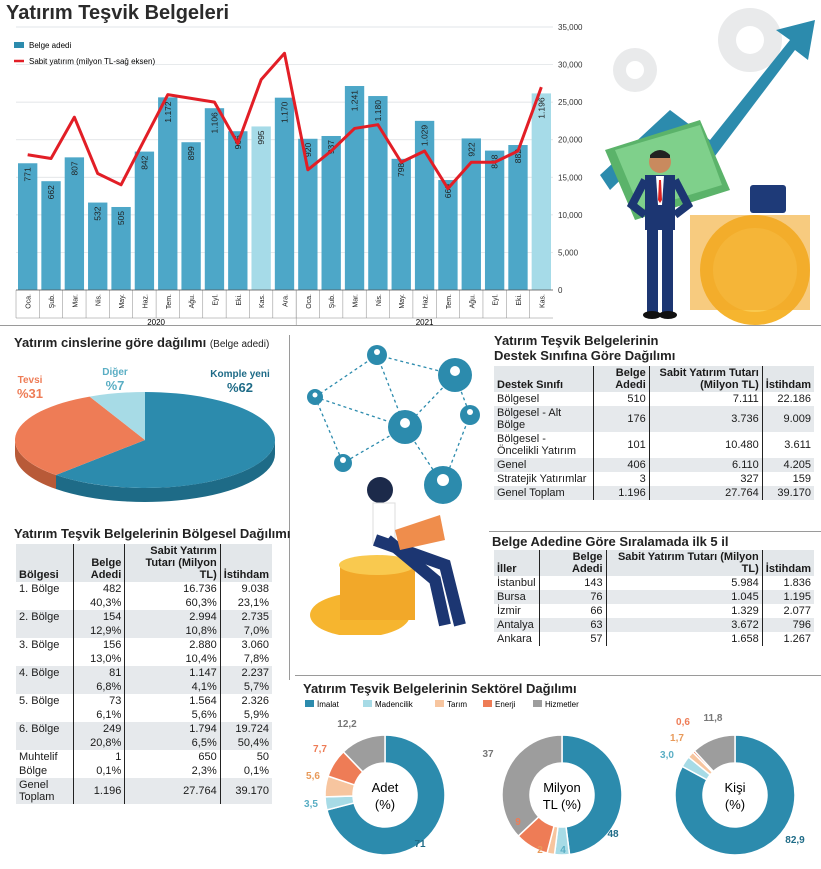  What do you see at coordinates (705, 419) in the screenshot?
I see `table-cell: 3.736` at bounding box center [705, 419].